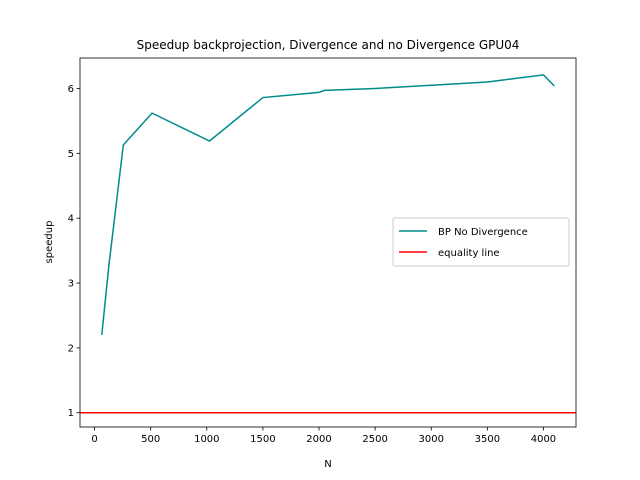  What do you see at coordinates (71, 219) in the screenshot?
I see `y-tick-label: 4` at bounding box center [71, 219].